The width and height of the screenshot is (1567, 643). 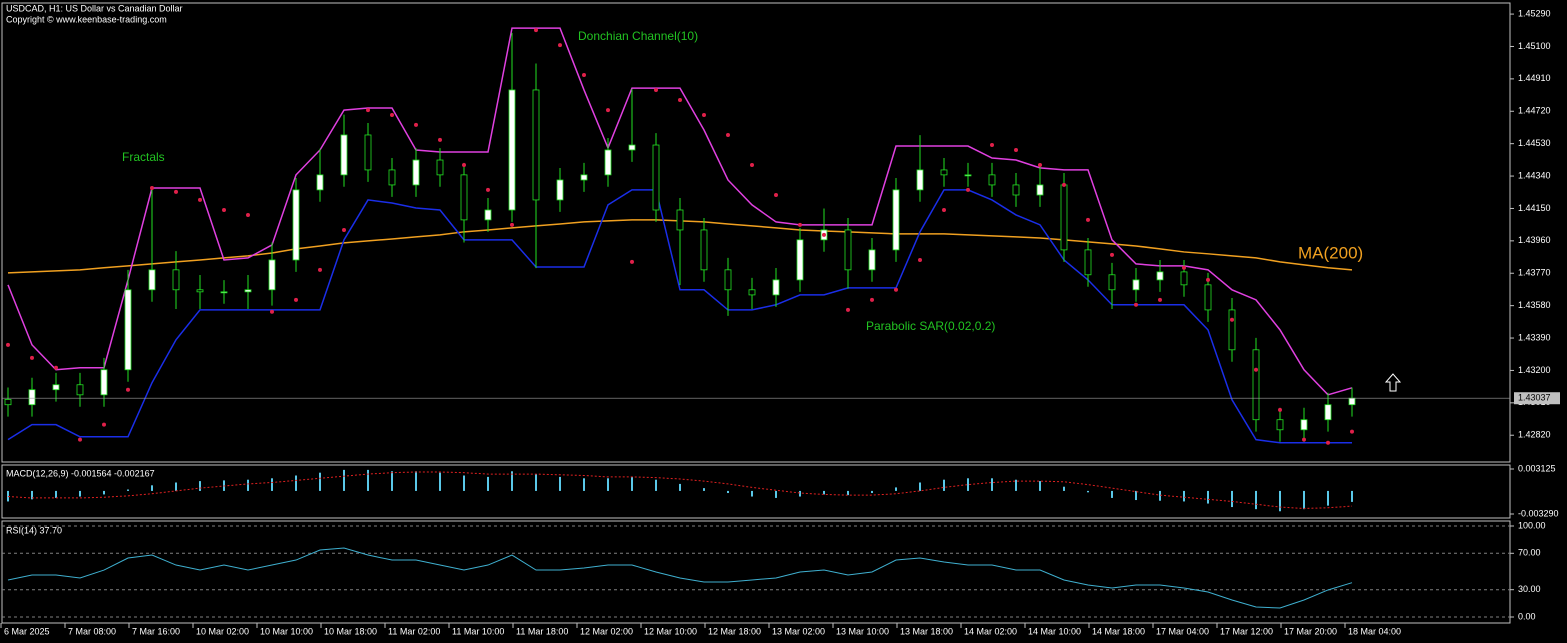 What do you see at coordinates (414, 631) in the screenshot?
I see `x-tick-label: 11 Mar 02:00` at bounding box center [414, 631].